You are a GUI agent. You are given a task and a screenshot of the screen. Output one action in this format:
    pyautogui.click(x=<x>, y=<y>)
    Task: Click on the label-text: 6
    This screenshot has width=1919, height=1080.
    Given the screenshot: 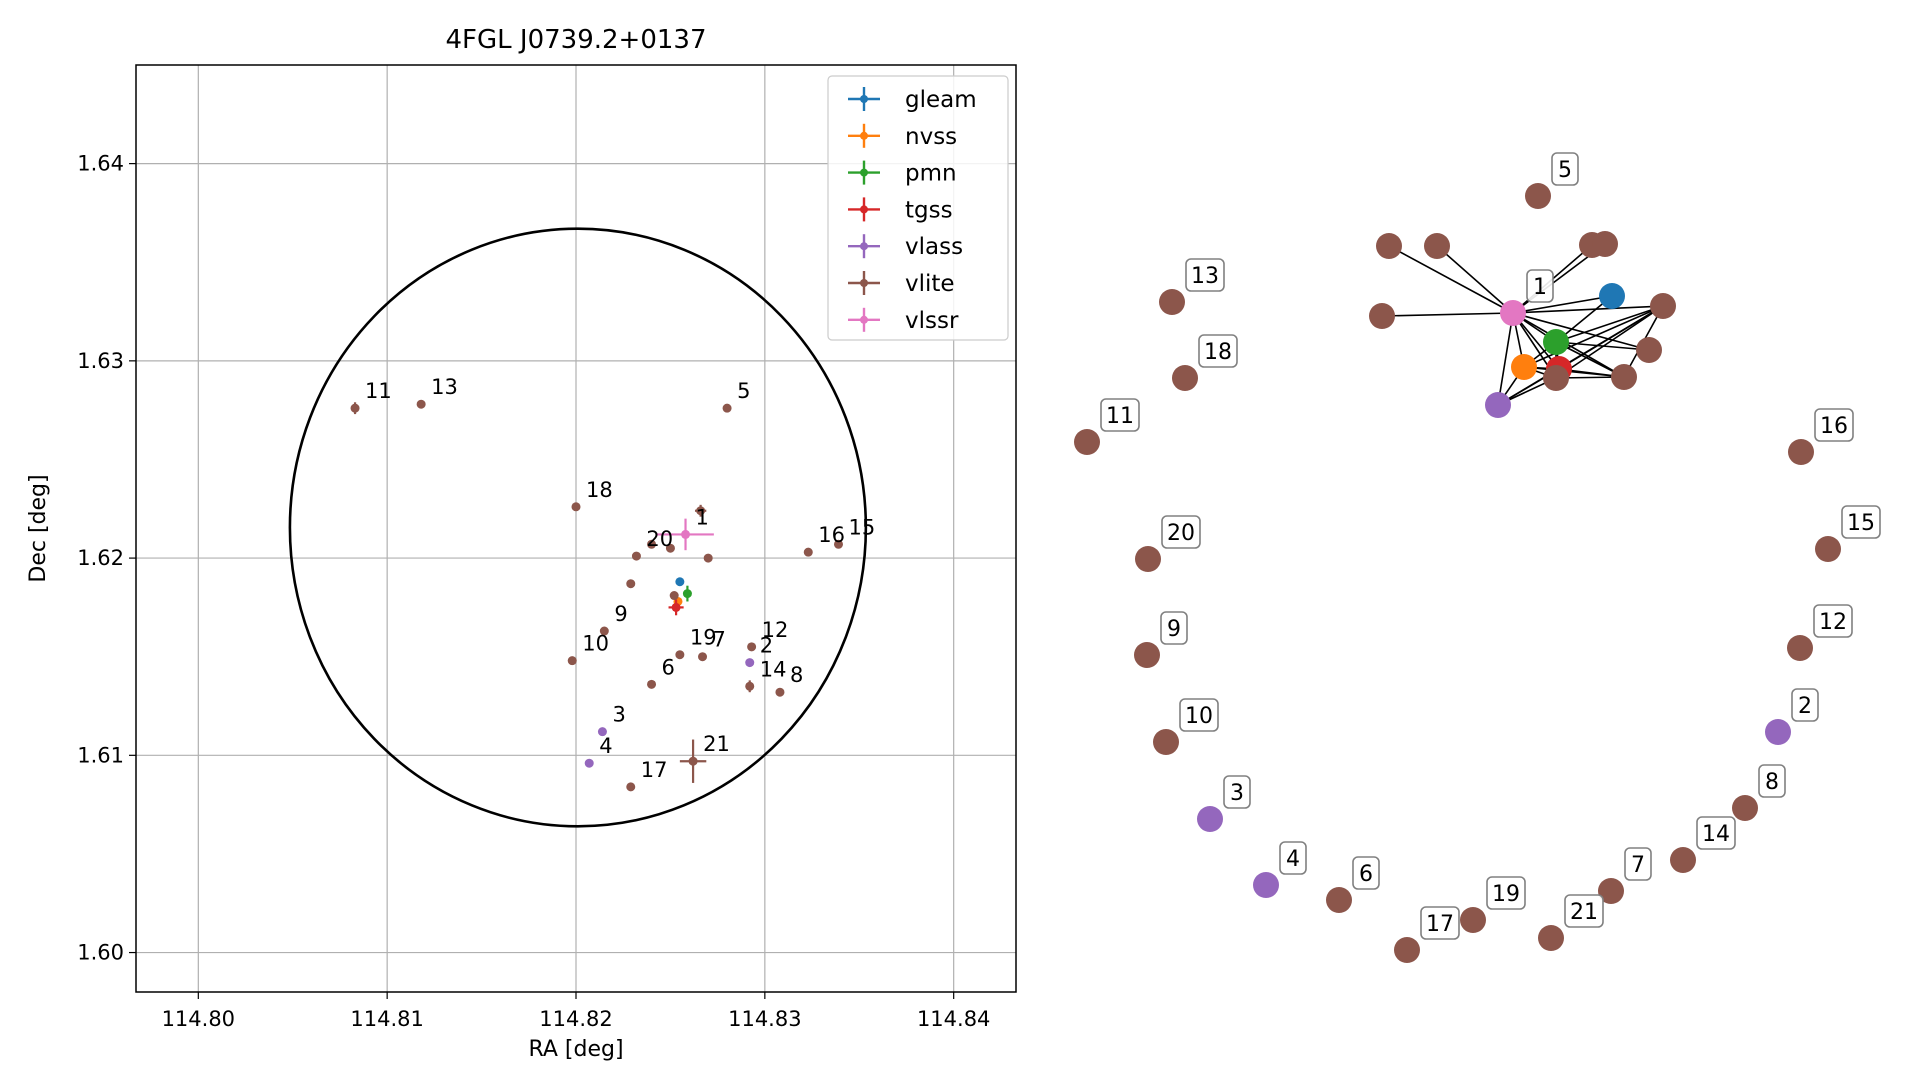 What is the action you would take?
    pyautogui.click(x=1366, y=874)
    